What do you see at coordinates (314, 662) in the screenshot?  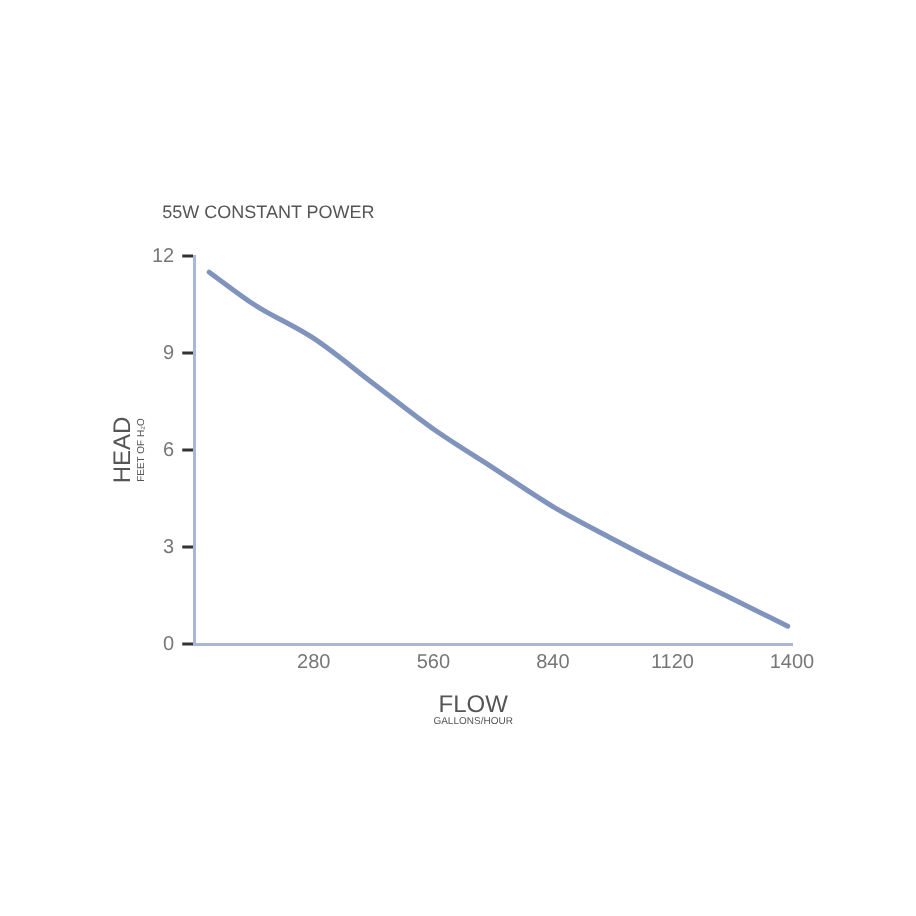 I see `x-tick-label: 280` at bounding box center [314, 662].